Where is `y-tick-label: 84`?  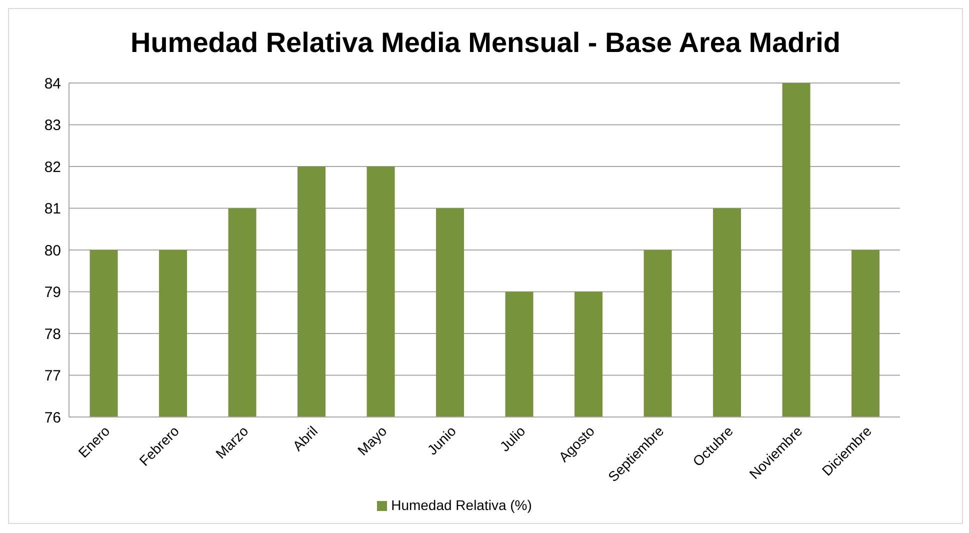
y-tick-label: 84 is located at coordinates (52, 83).